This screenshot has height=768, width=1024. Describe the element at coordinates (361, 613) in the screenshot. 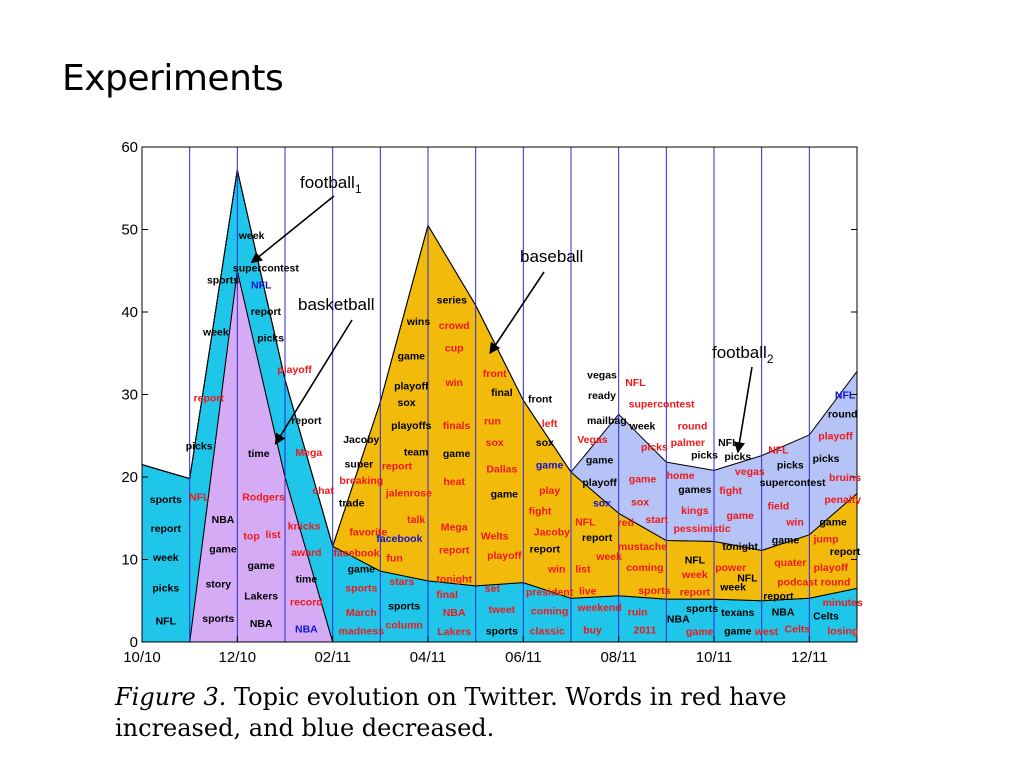

I see `topic-word: March` at that location.